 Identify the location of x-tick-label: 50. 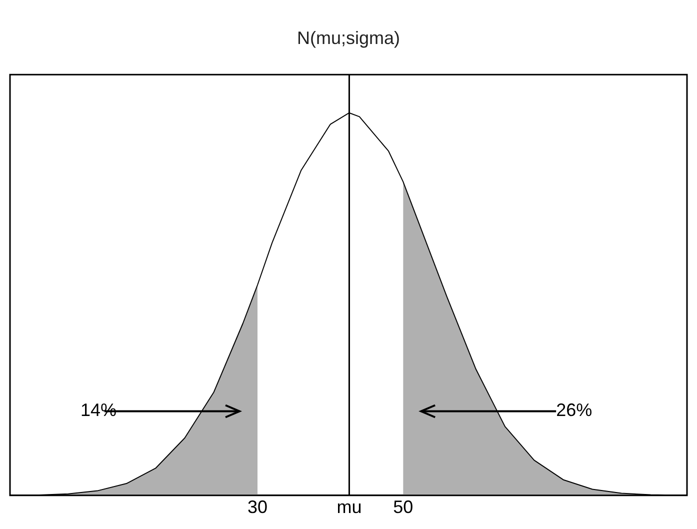
(403, 507).